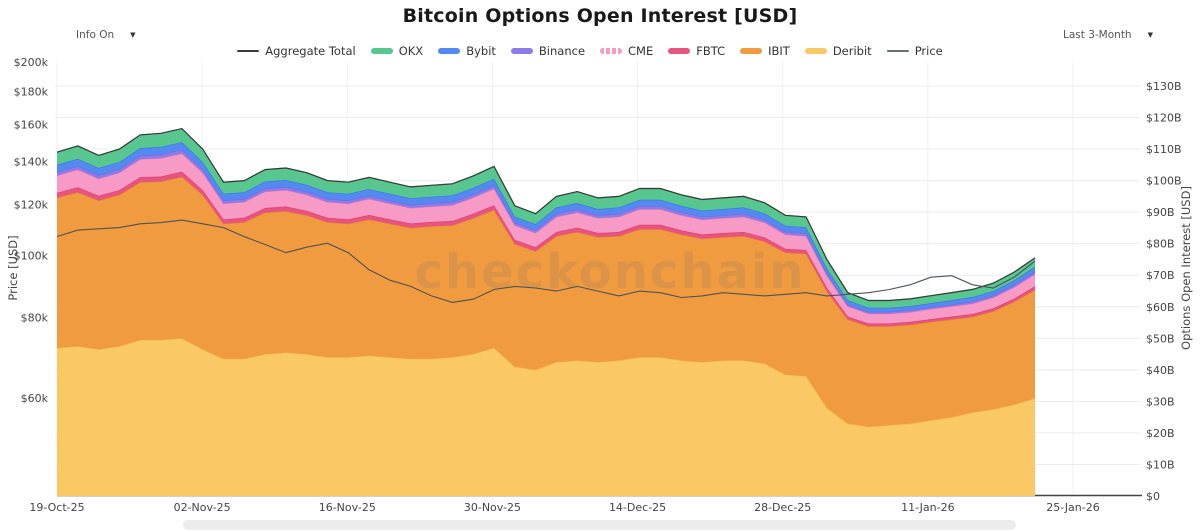  I want to click on right-axis-tick: $60B, so click(1160, 307).